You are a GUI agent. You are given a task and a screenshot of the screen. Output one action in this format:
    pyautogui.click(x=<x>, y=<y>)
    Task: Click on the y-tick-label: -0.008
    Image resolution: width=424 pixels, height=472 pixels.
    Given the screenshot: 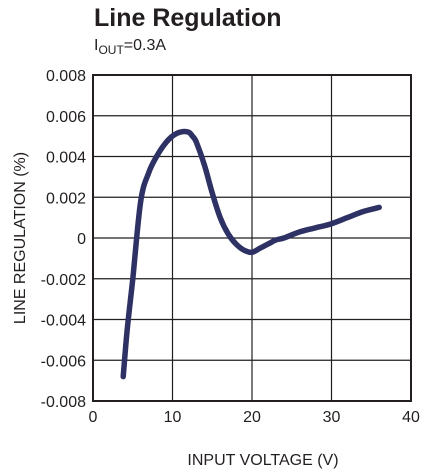 What is the action you would take?
    pyautogui.click(x=63, y=402)
    